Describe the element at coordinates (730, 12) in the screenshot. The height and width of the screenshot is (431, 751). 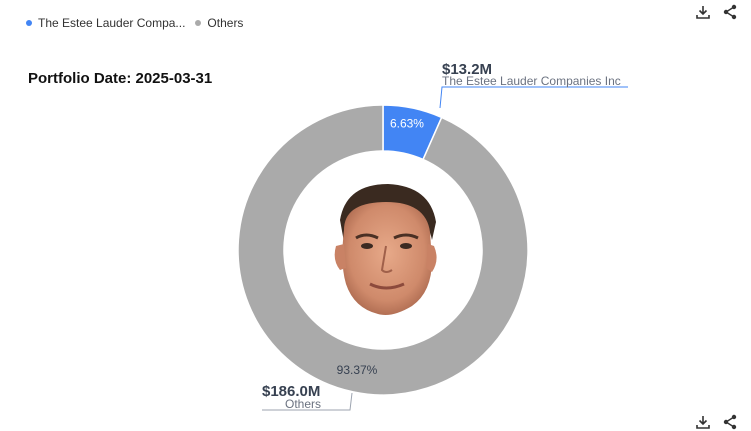
I see `share-icon` at that location.